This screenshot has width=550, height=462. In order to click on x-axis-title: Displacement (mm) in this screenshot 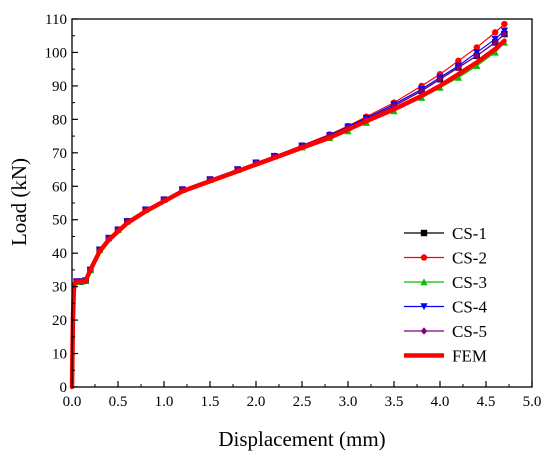, I will do `click(301, 439)`.